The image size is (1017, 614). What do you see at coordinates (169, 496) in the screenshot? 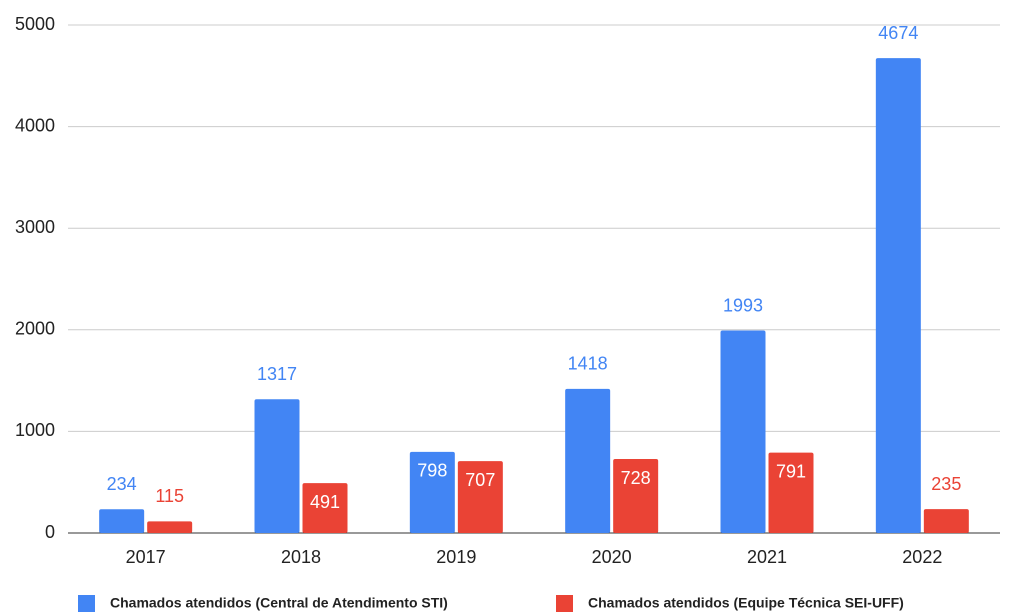
I see `data-label: 115` at bounding box center [169, 496].